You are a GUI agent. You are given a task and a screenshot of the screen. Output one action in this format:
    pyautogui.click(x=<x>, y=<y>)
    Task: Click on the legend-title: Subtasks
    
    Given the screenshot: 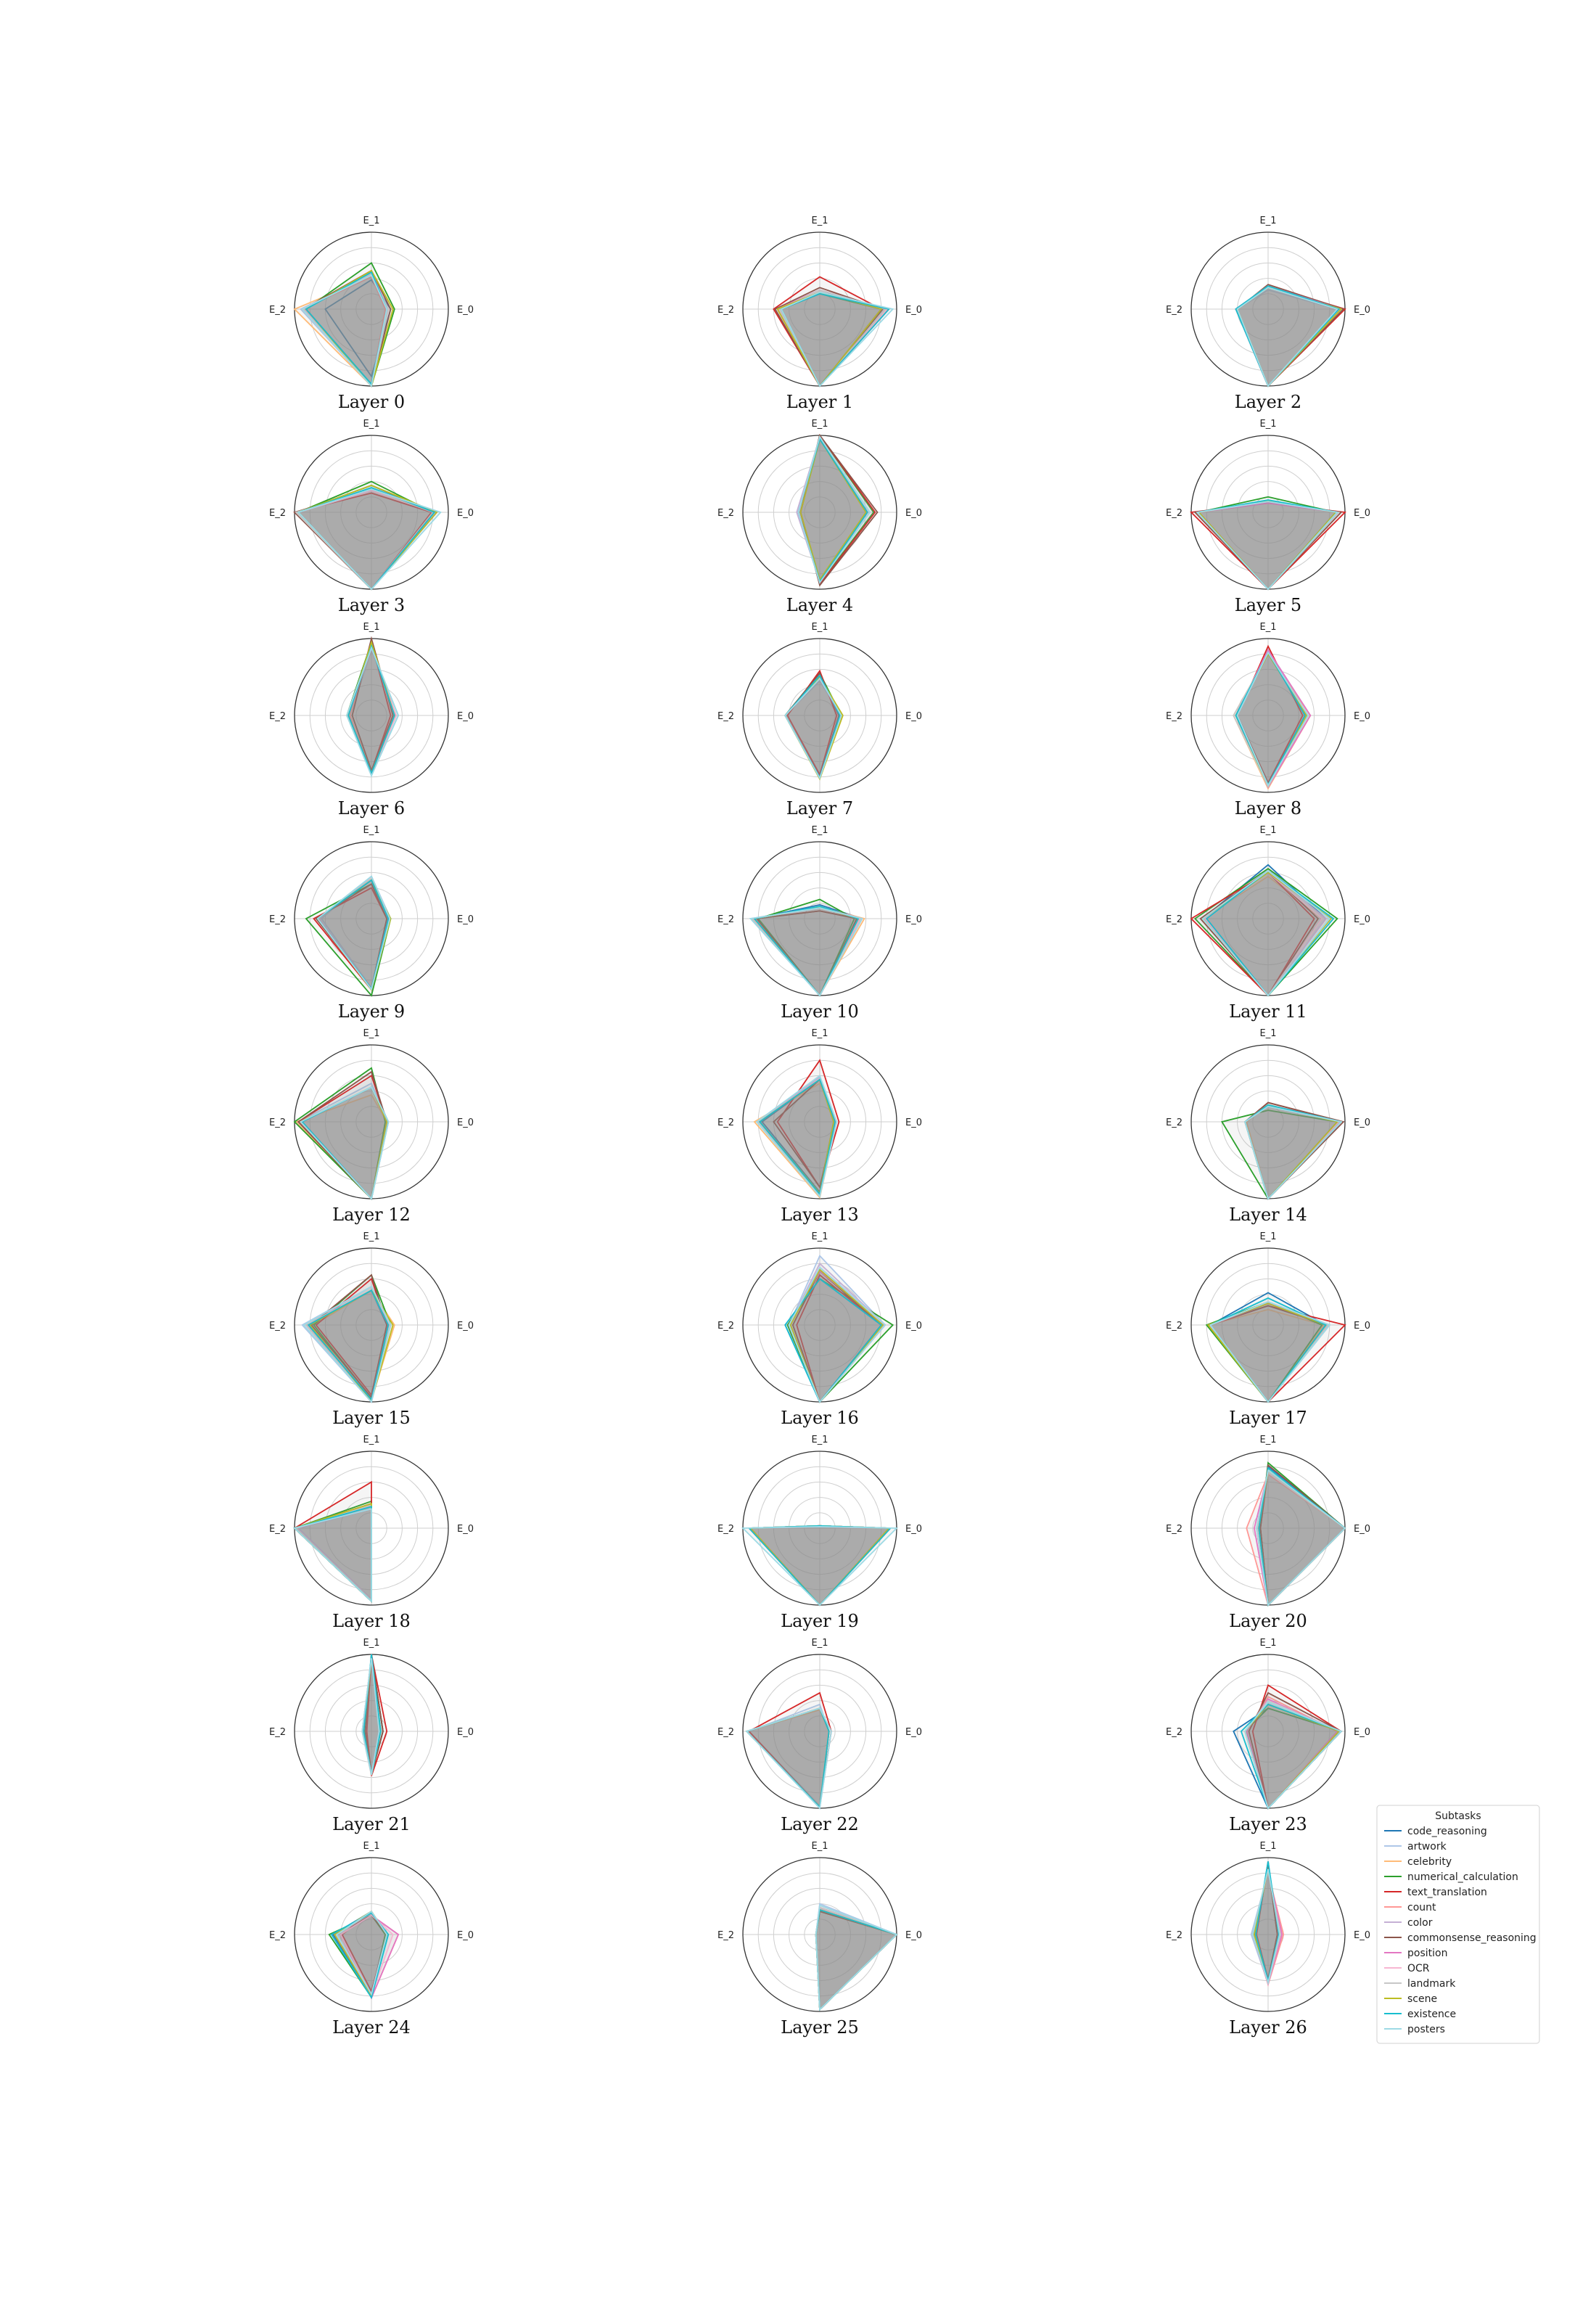 What is the action you would take?
    pyautogui.click(x=1458, y=1816)
    